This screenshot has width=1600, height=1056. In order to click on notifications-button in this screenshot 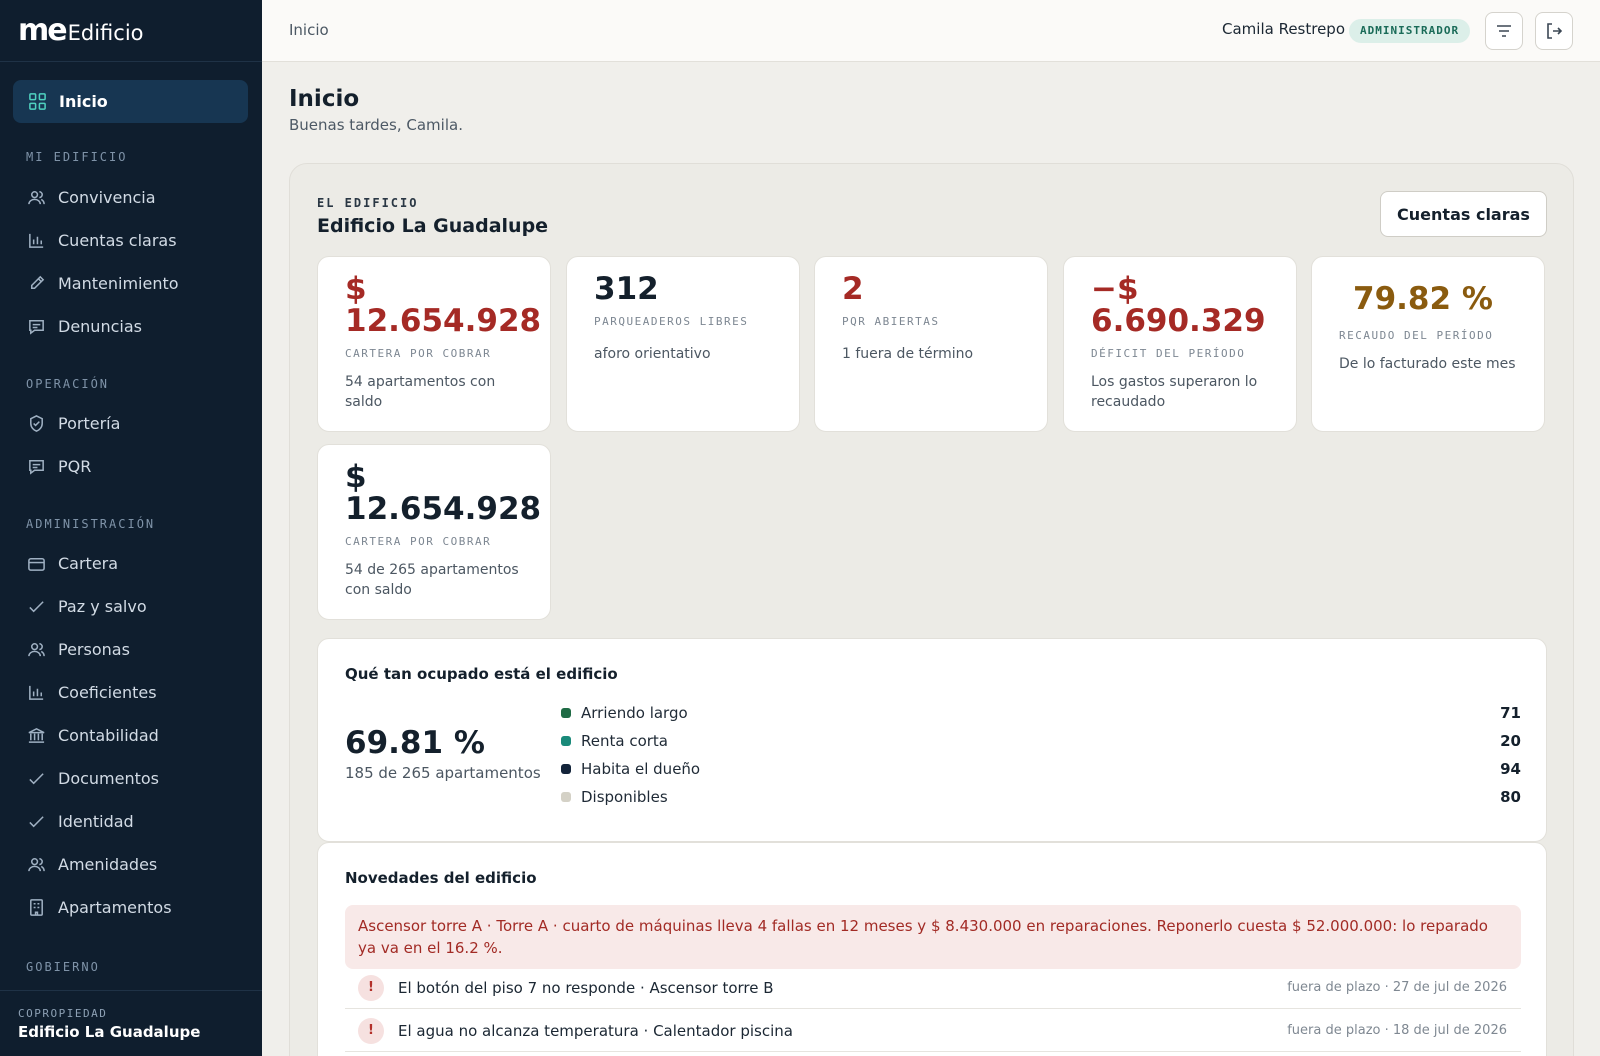, I will do `click(1504, 31)`.